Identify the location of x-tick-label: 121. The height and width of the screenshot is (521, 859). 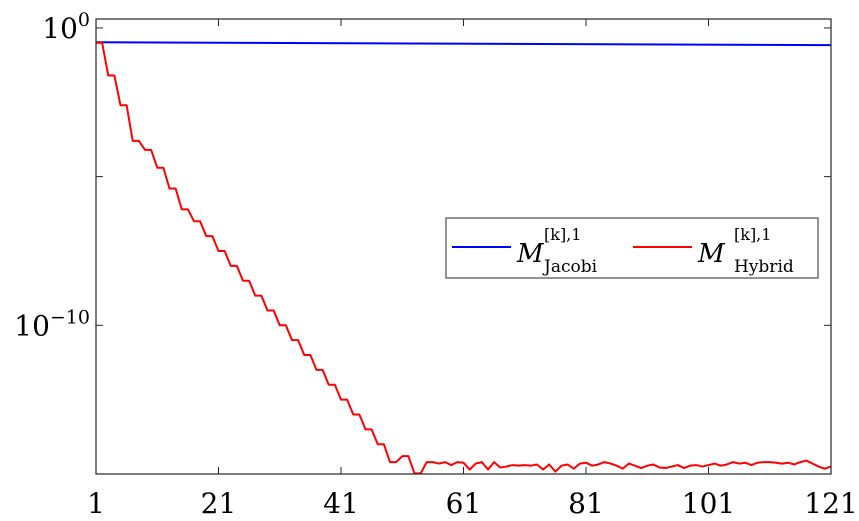
(830, 503).